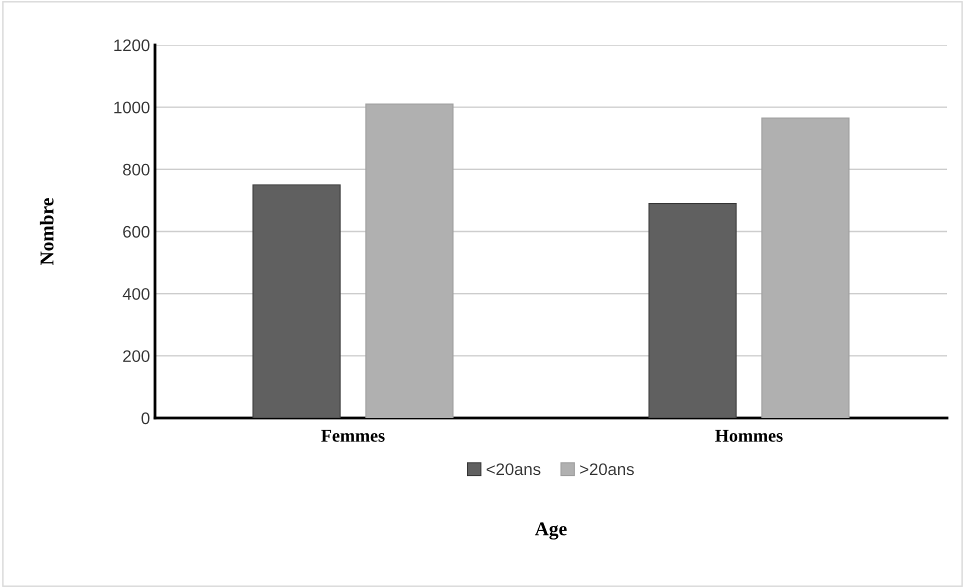 The width and height of the screenshot is (965, 588). What do you see at coordinates (749, 436) in the screenshot?
I see `x-tick-label: Hommes` at bounding box center [749, 436].